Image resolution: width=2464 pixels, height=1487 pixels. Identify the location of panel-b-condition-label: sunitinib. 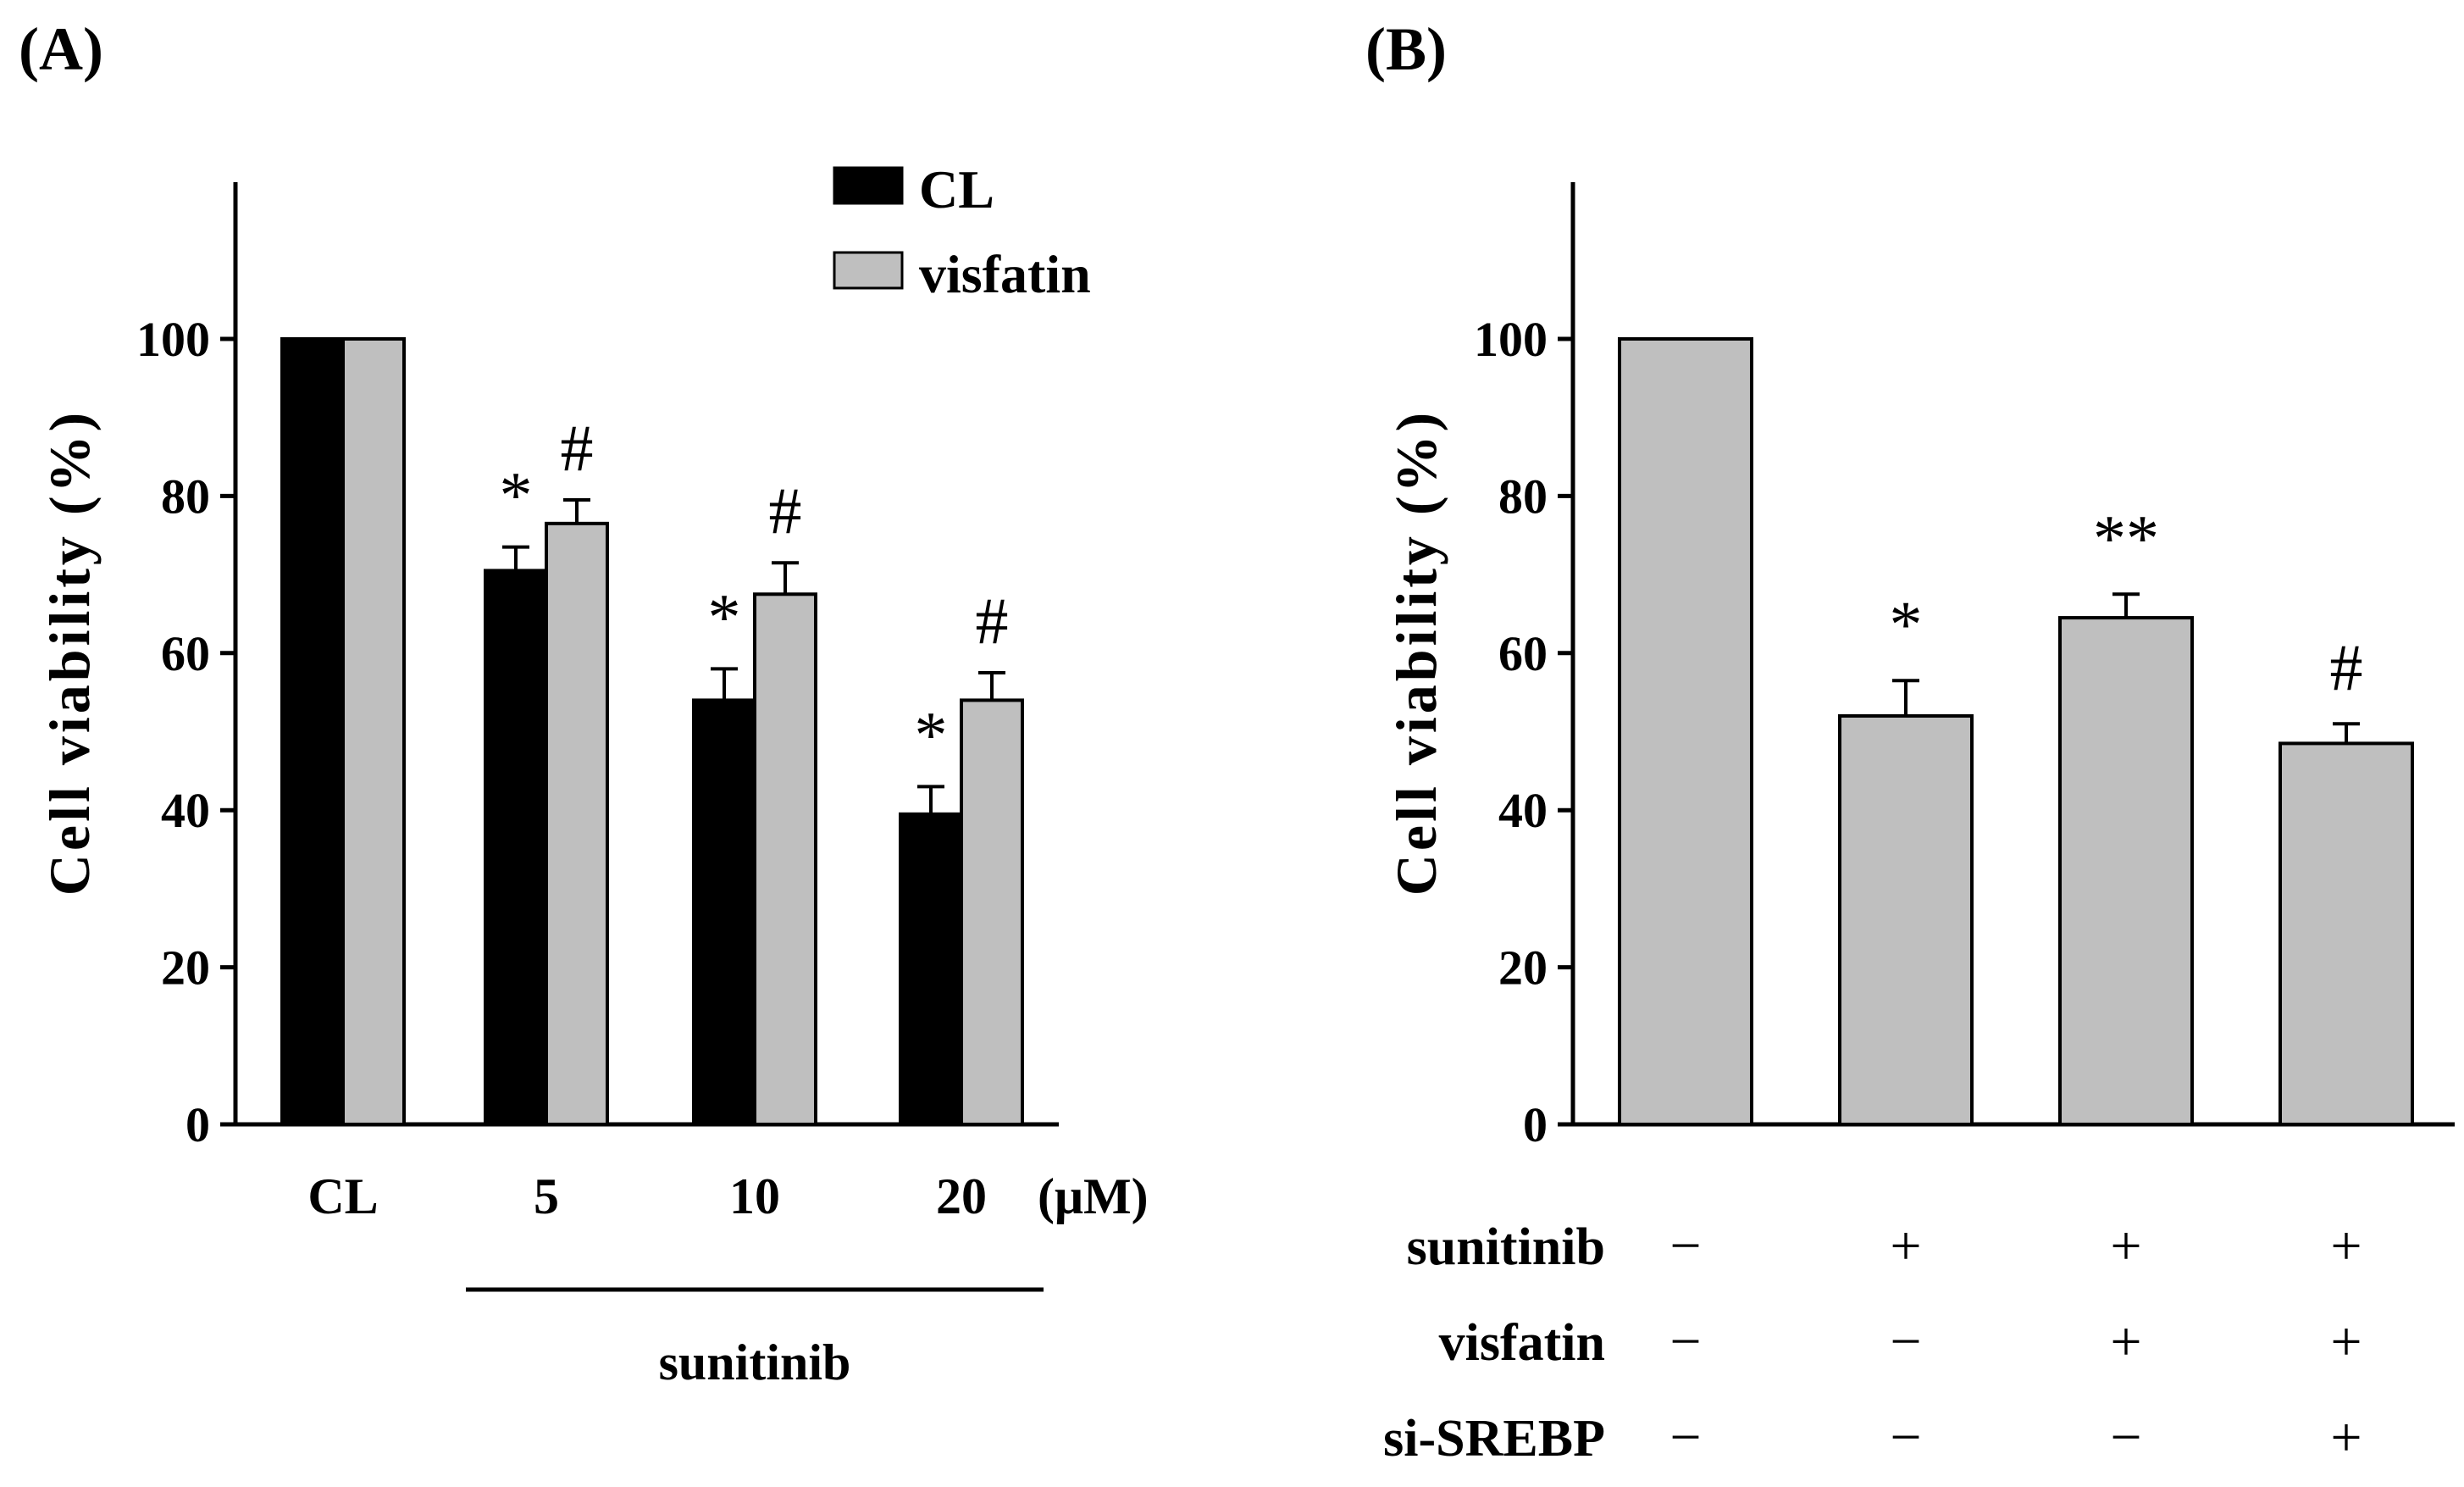
(1506, 1247).